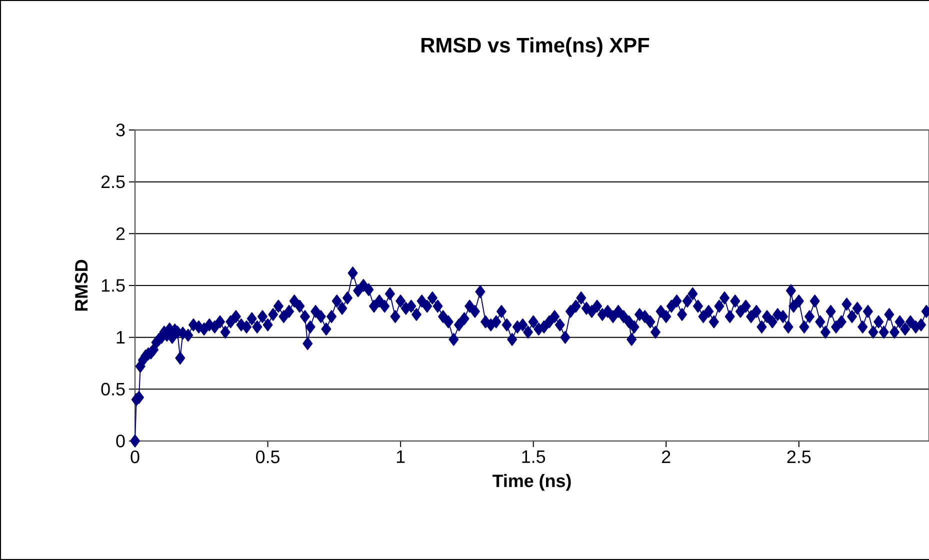 This screenshot has width=929, height=560. What do you see at coordinates (666, 457) in the screenshot?
I see `x-tick-label: 2` at bounding box center [666, 457].